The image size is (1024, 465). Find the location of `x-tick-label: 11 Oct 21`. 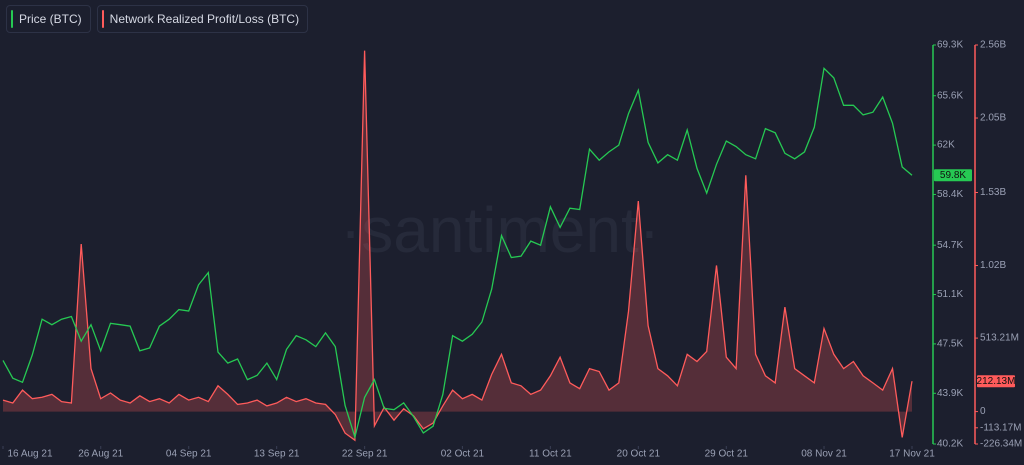

x-tick-label: 11 Oct 21 is located at coordinates (550, 454).